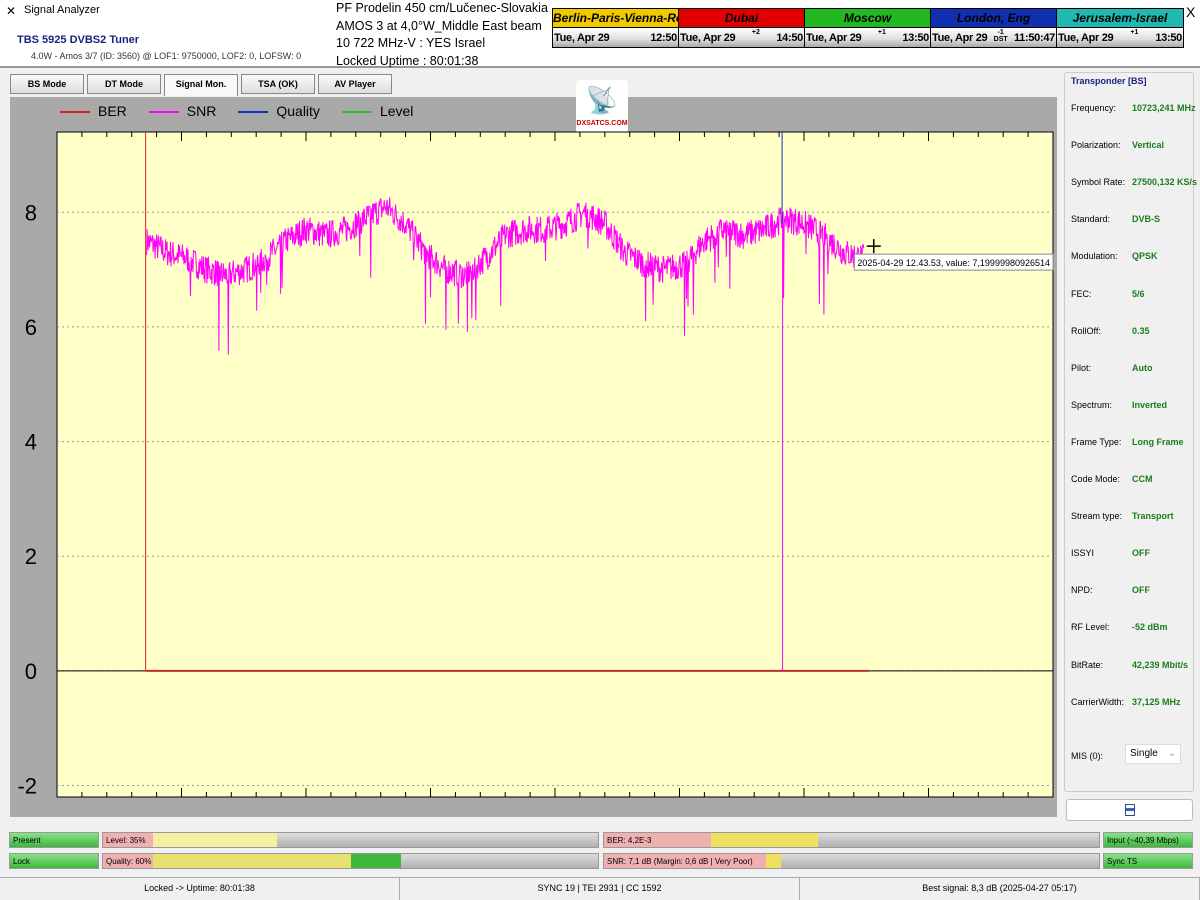 This screenshot has height=900, width=1200. What do you see at coordinates (789, 37) in the screenshot?
I see `clock-time: 14:50` at bounding box center [789, 37].